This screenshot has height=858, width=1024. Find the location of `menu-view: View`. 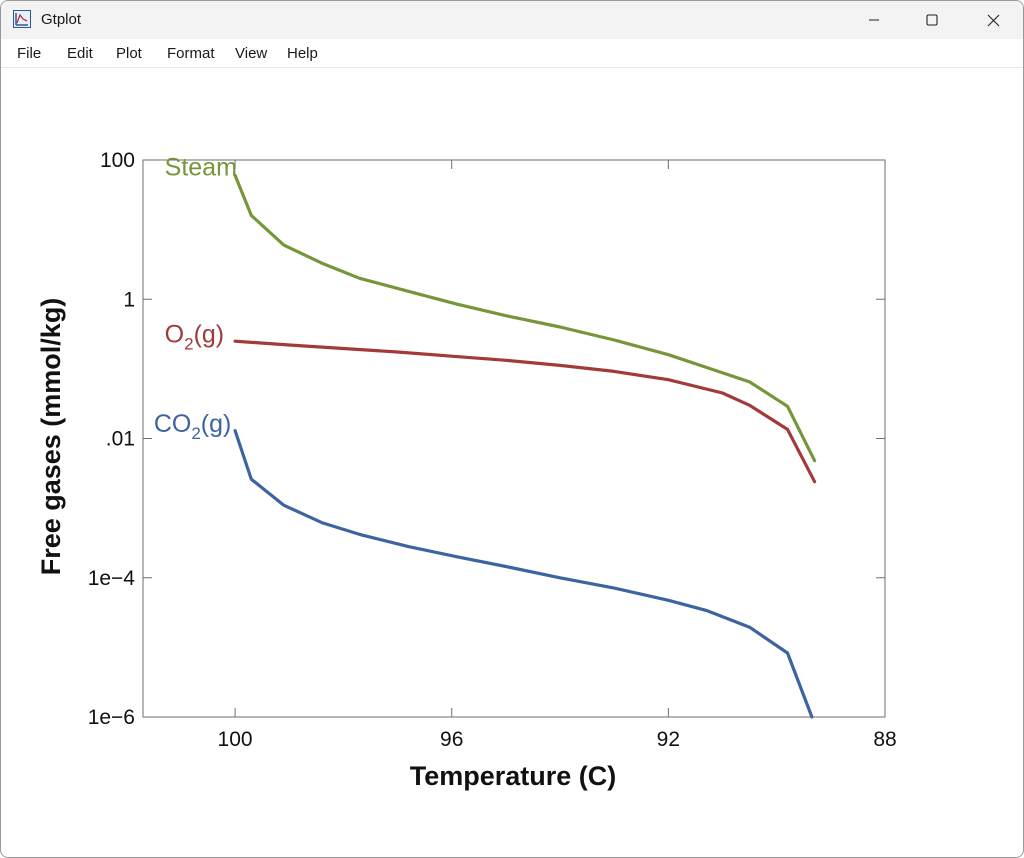

menu-view: View is located at coordinates (251, 53).